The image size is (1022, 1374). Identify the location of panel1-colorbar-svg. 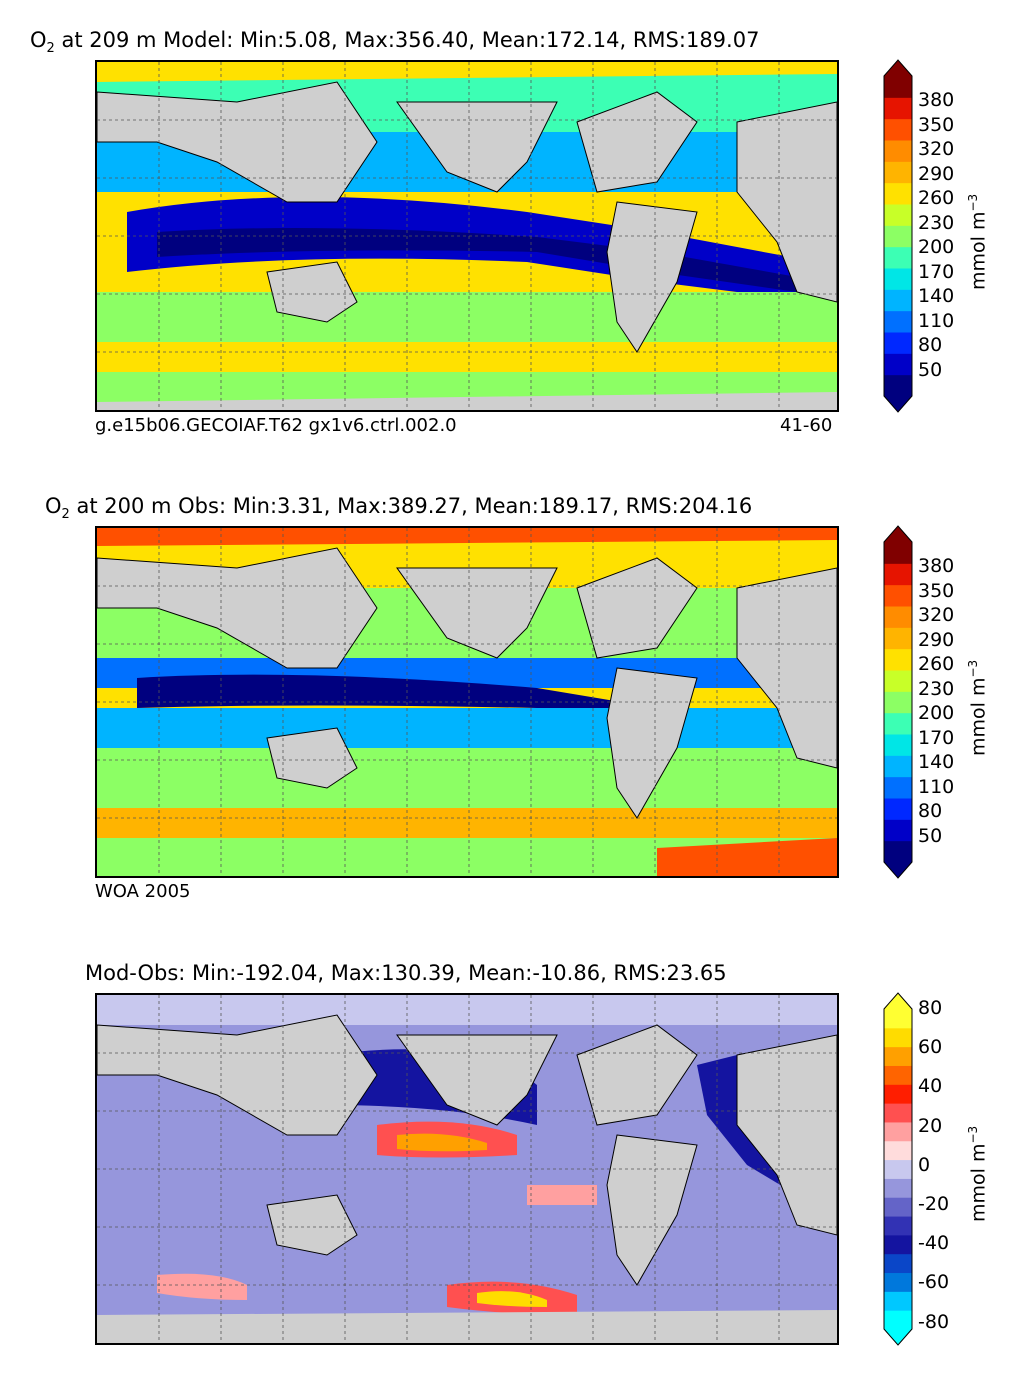
(898, 236).